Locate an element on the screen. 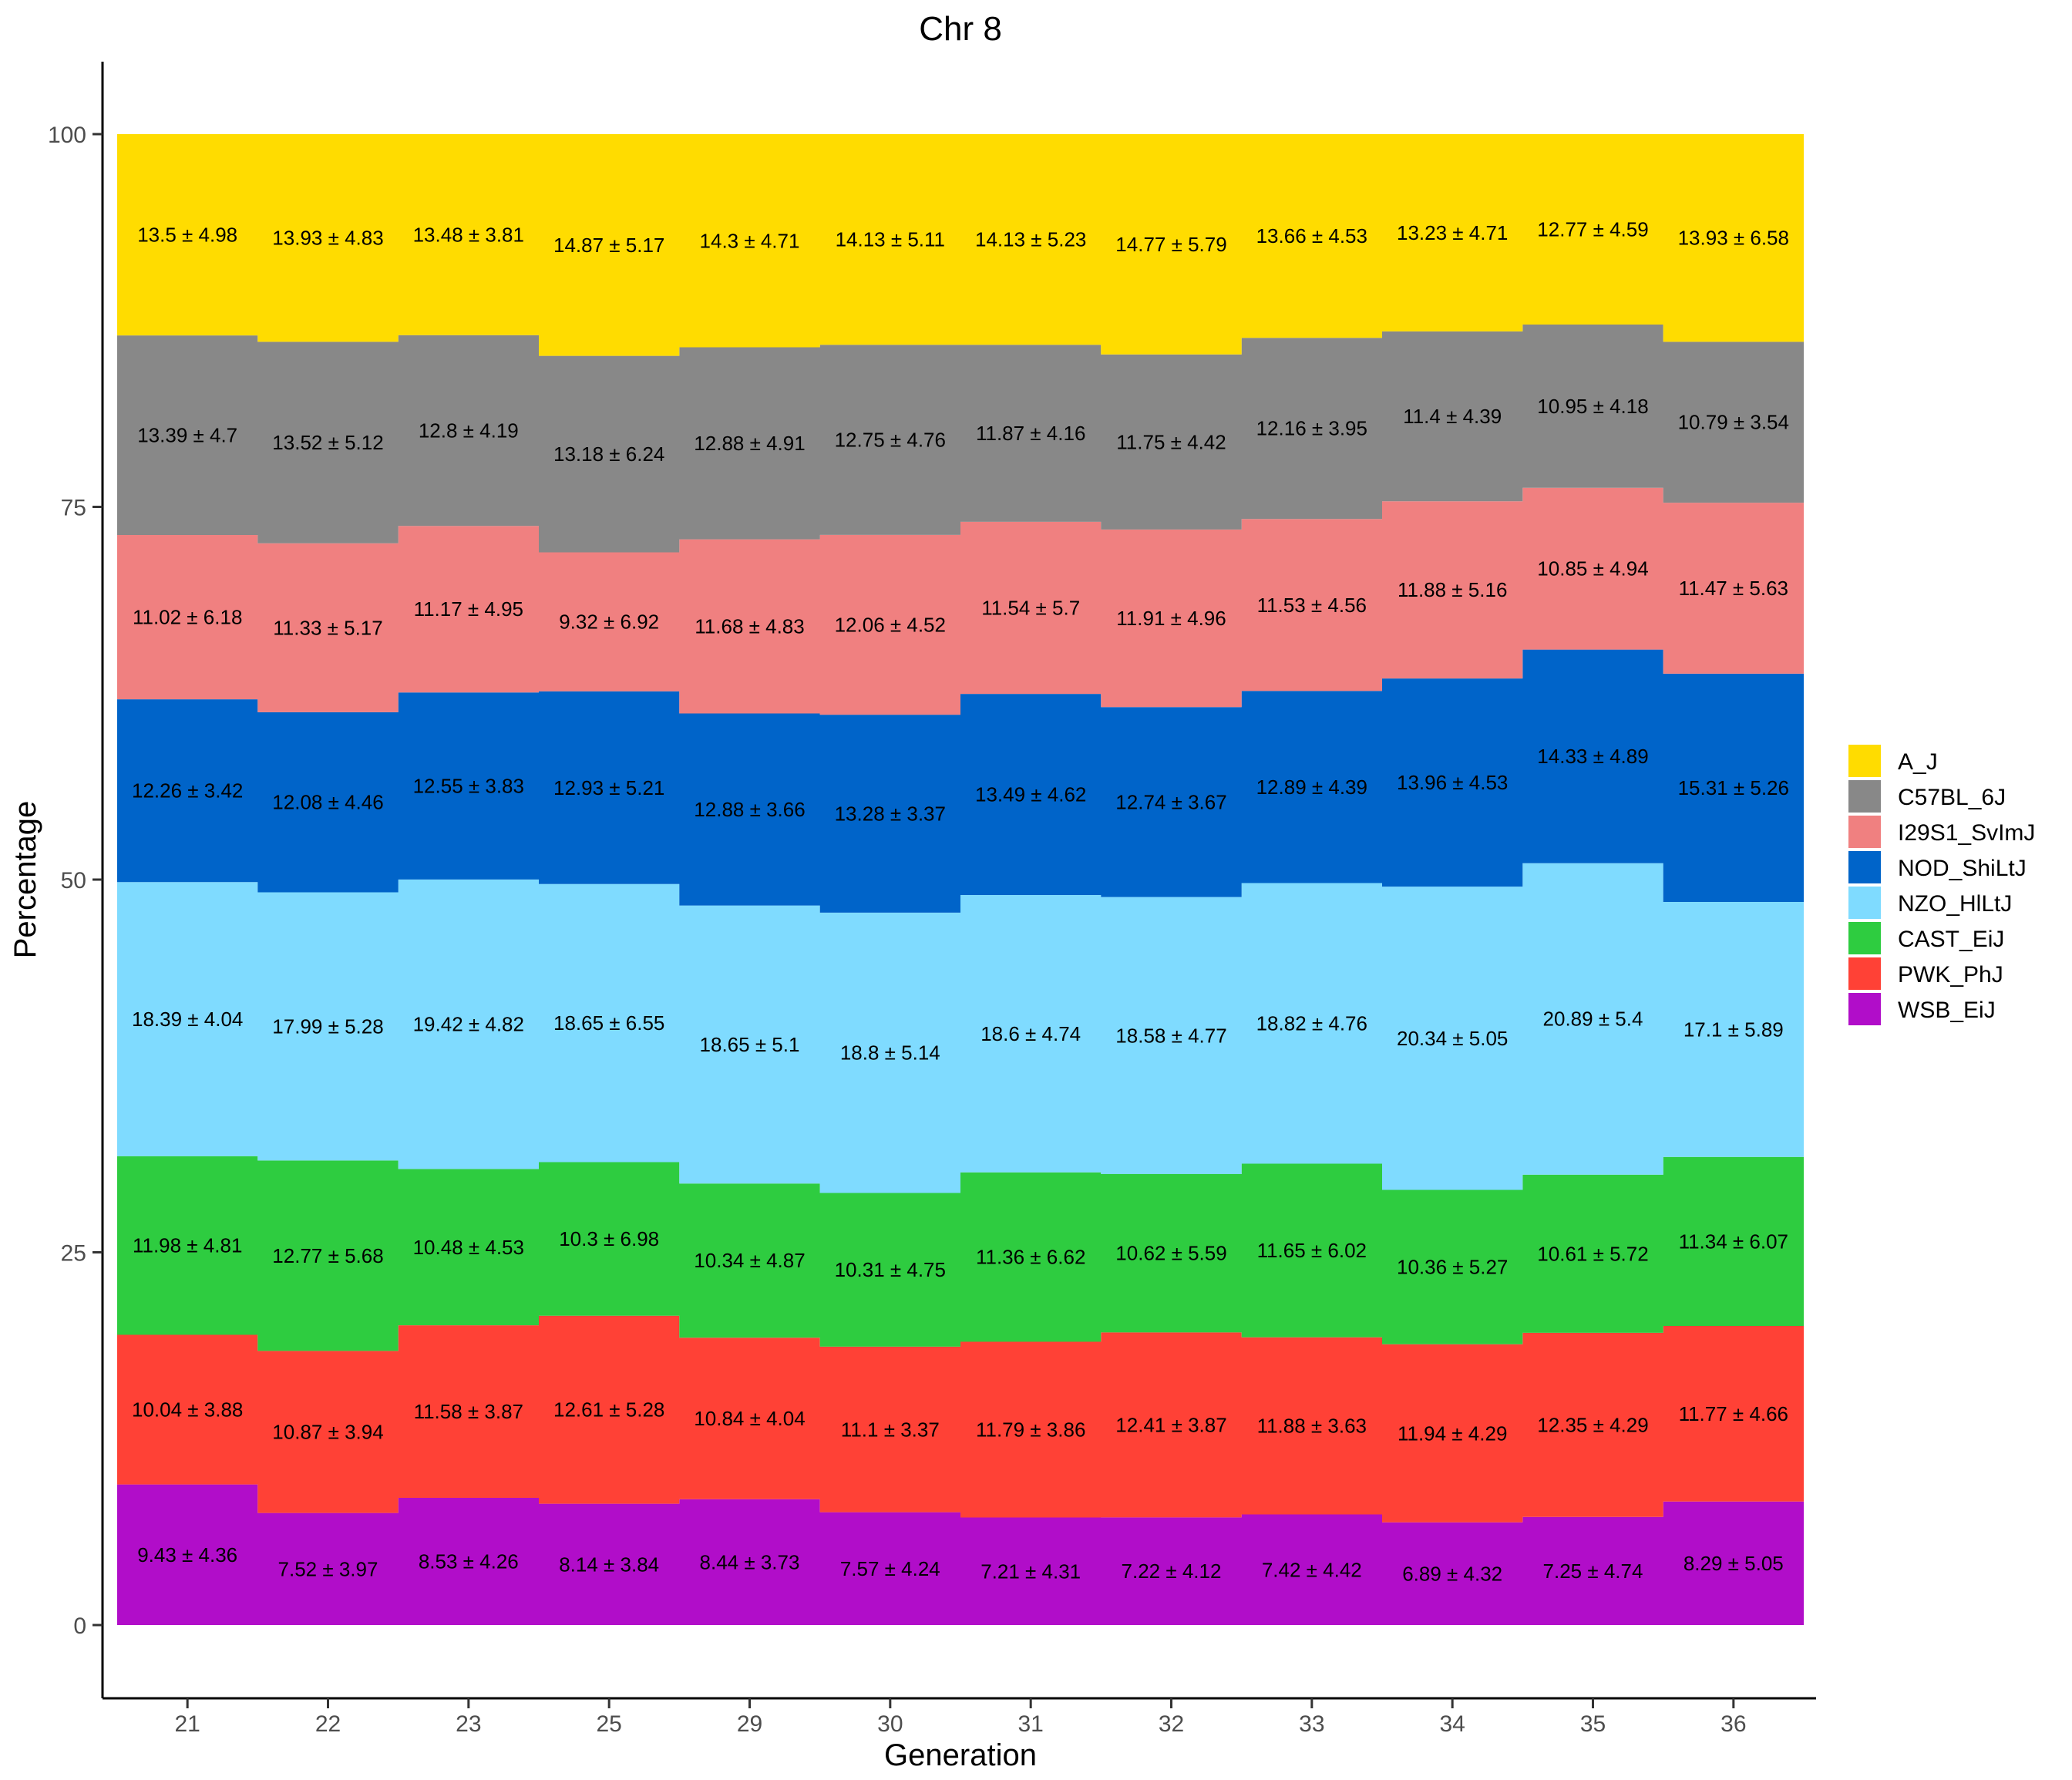  value-label: 11.87 ± 4.16 is located at coordinates (1031, 433).